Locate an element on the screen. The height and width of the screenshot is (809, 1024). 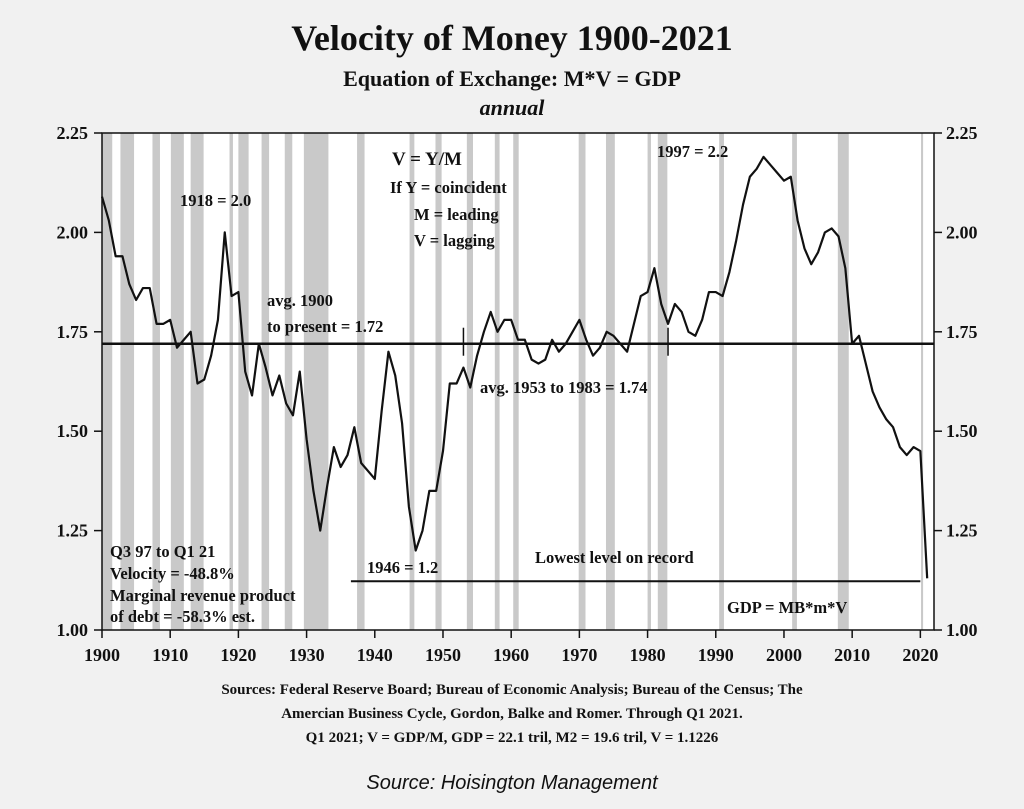
annotation: If Y = coincident is located at coordinates (448, 187).